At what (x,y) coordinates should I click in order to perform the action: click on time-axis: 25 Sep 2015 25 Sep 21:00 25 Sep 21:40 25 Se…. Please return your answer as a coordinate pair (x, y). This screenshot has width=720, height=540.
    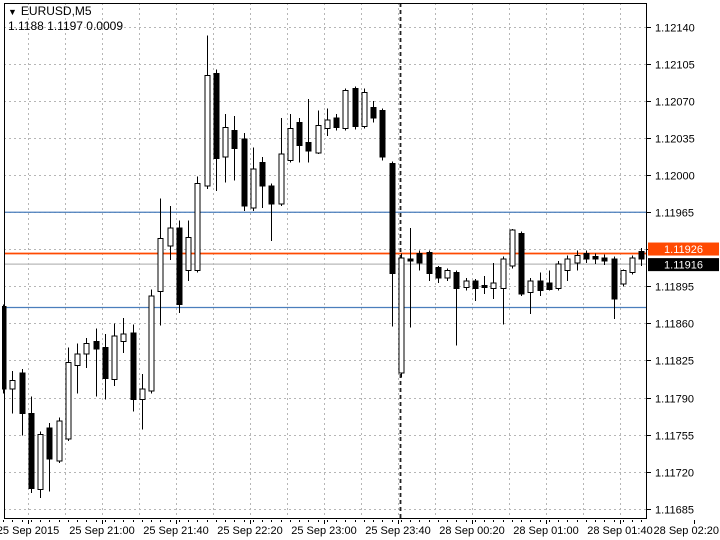
    Looking at the image, I should click on (359, 528).